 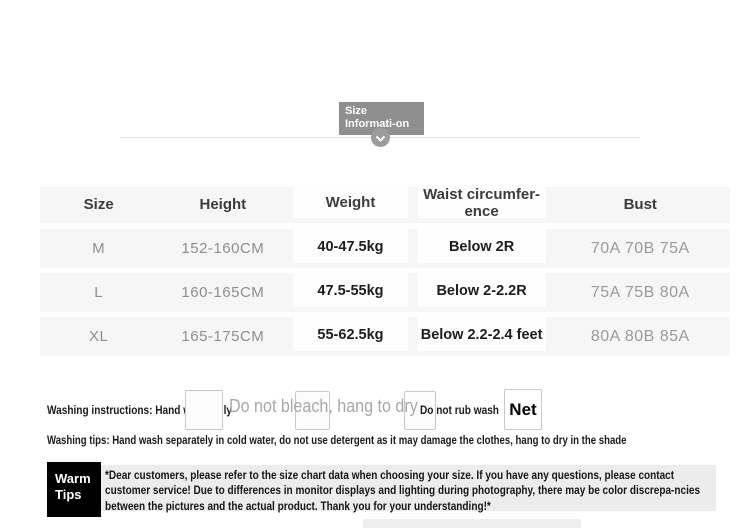 I want to click on header-weight: Weight, so click(x=350, y=203).